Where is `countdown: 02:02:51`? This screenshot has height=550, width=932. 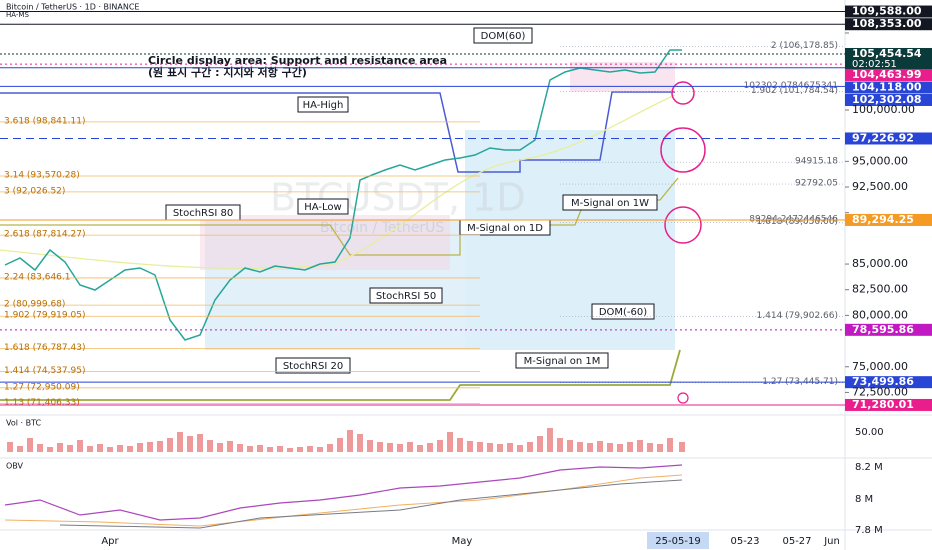
countdown: 02:02:51 is located at coordinates (874, 64).